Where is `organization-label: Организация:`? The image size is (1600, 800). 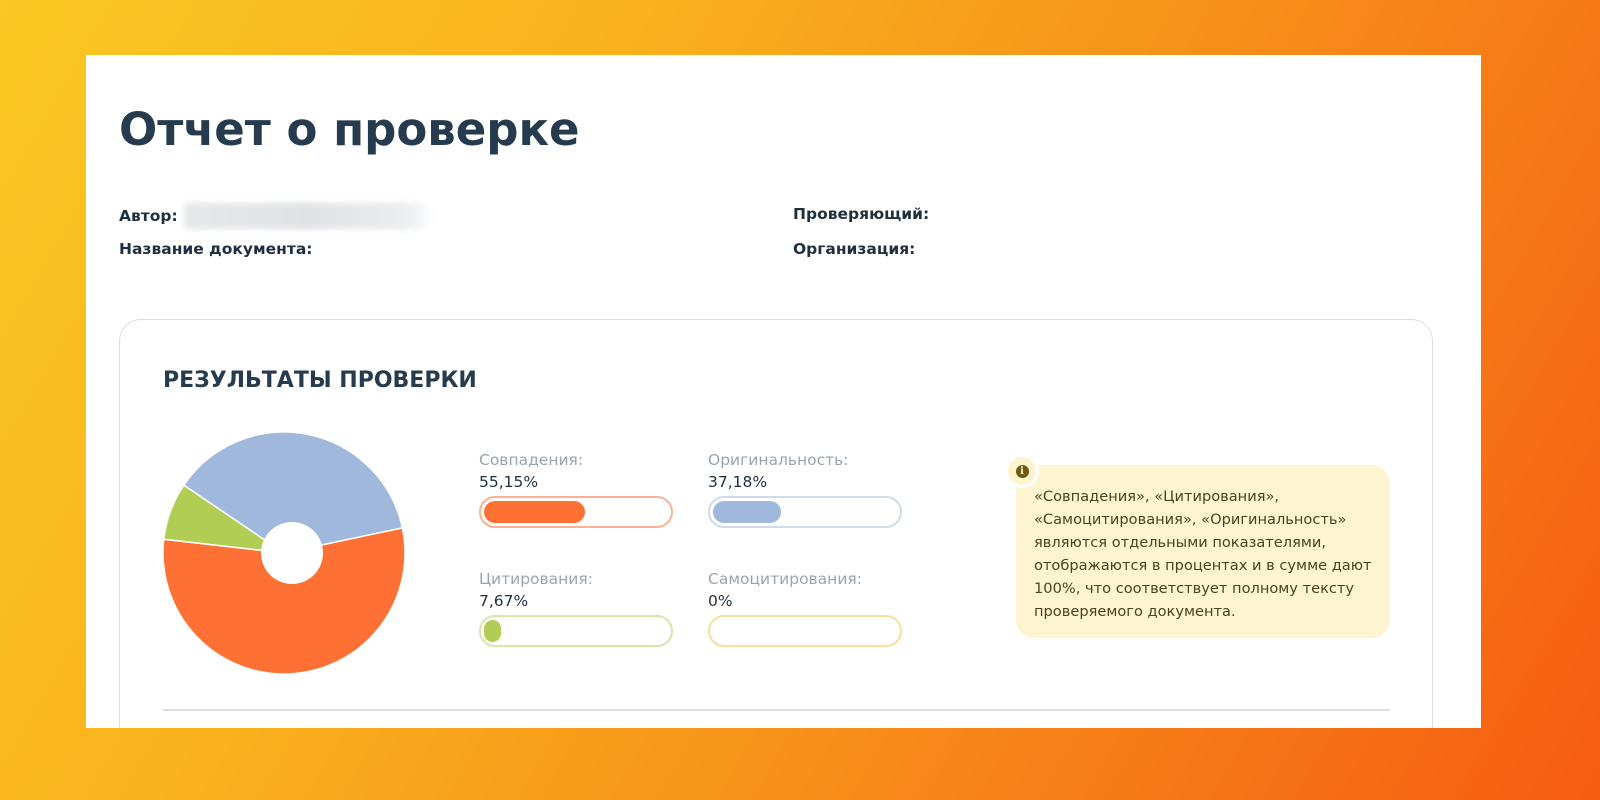
organization-label: Организация: is located at coordinates (854, 249).